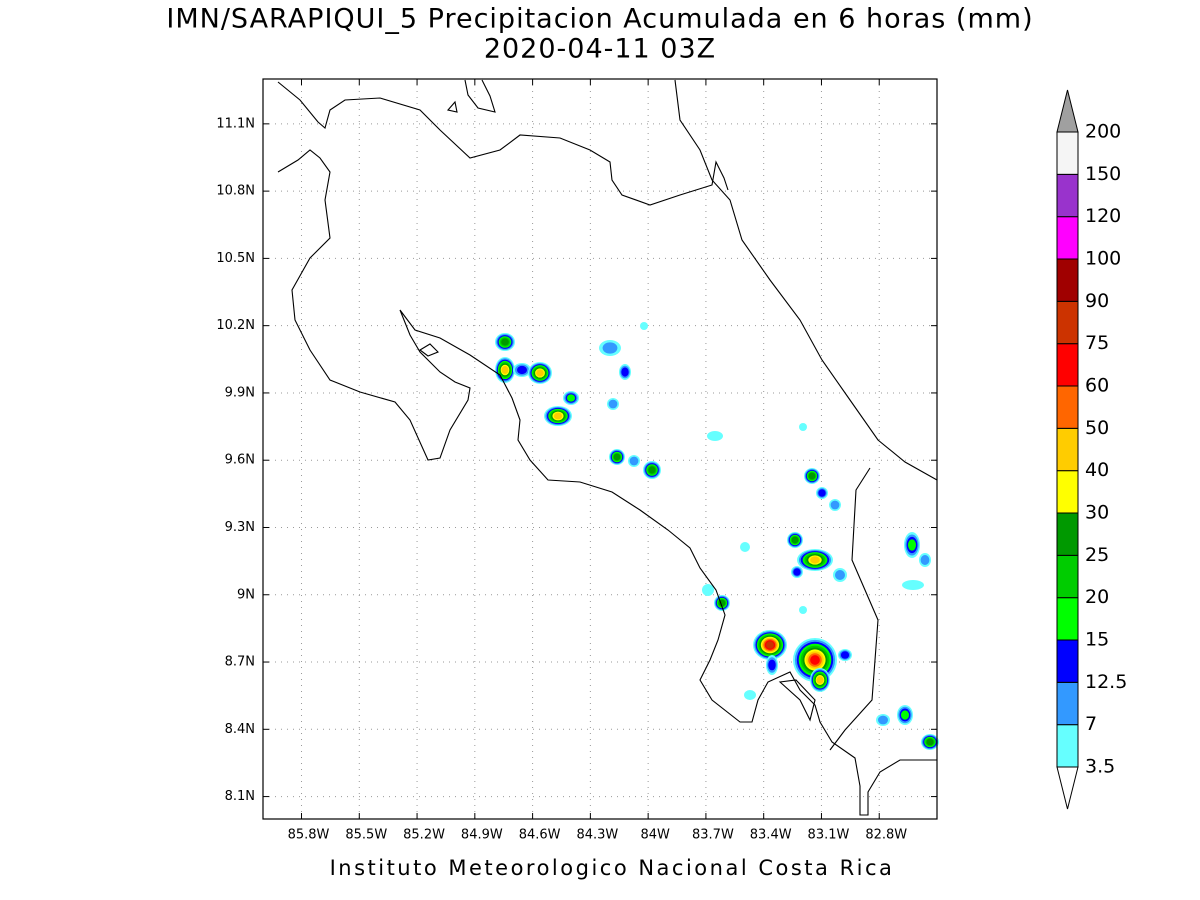 The image size is (1200, 900). Describe the element at coordinates (597, 835) in the screenshot. I see `x-tick-label: 84.3W` at that location.